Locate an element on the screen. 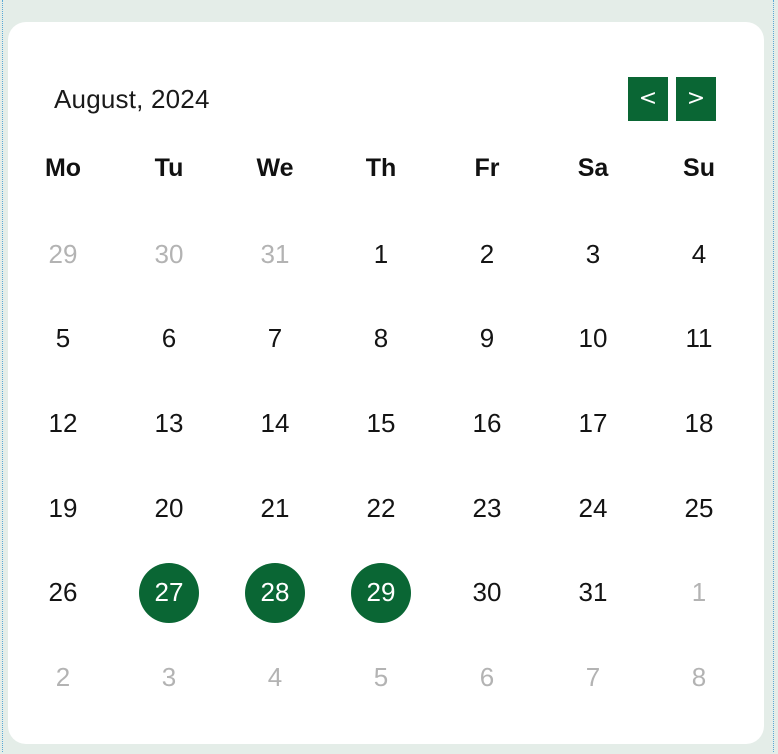 This screenshot has height=754, width=778. month-year-title: August, 2024 is located at coordinates (132, 99).